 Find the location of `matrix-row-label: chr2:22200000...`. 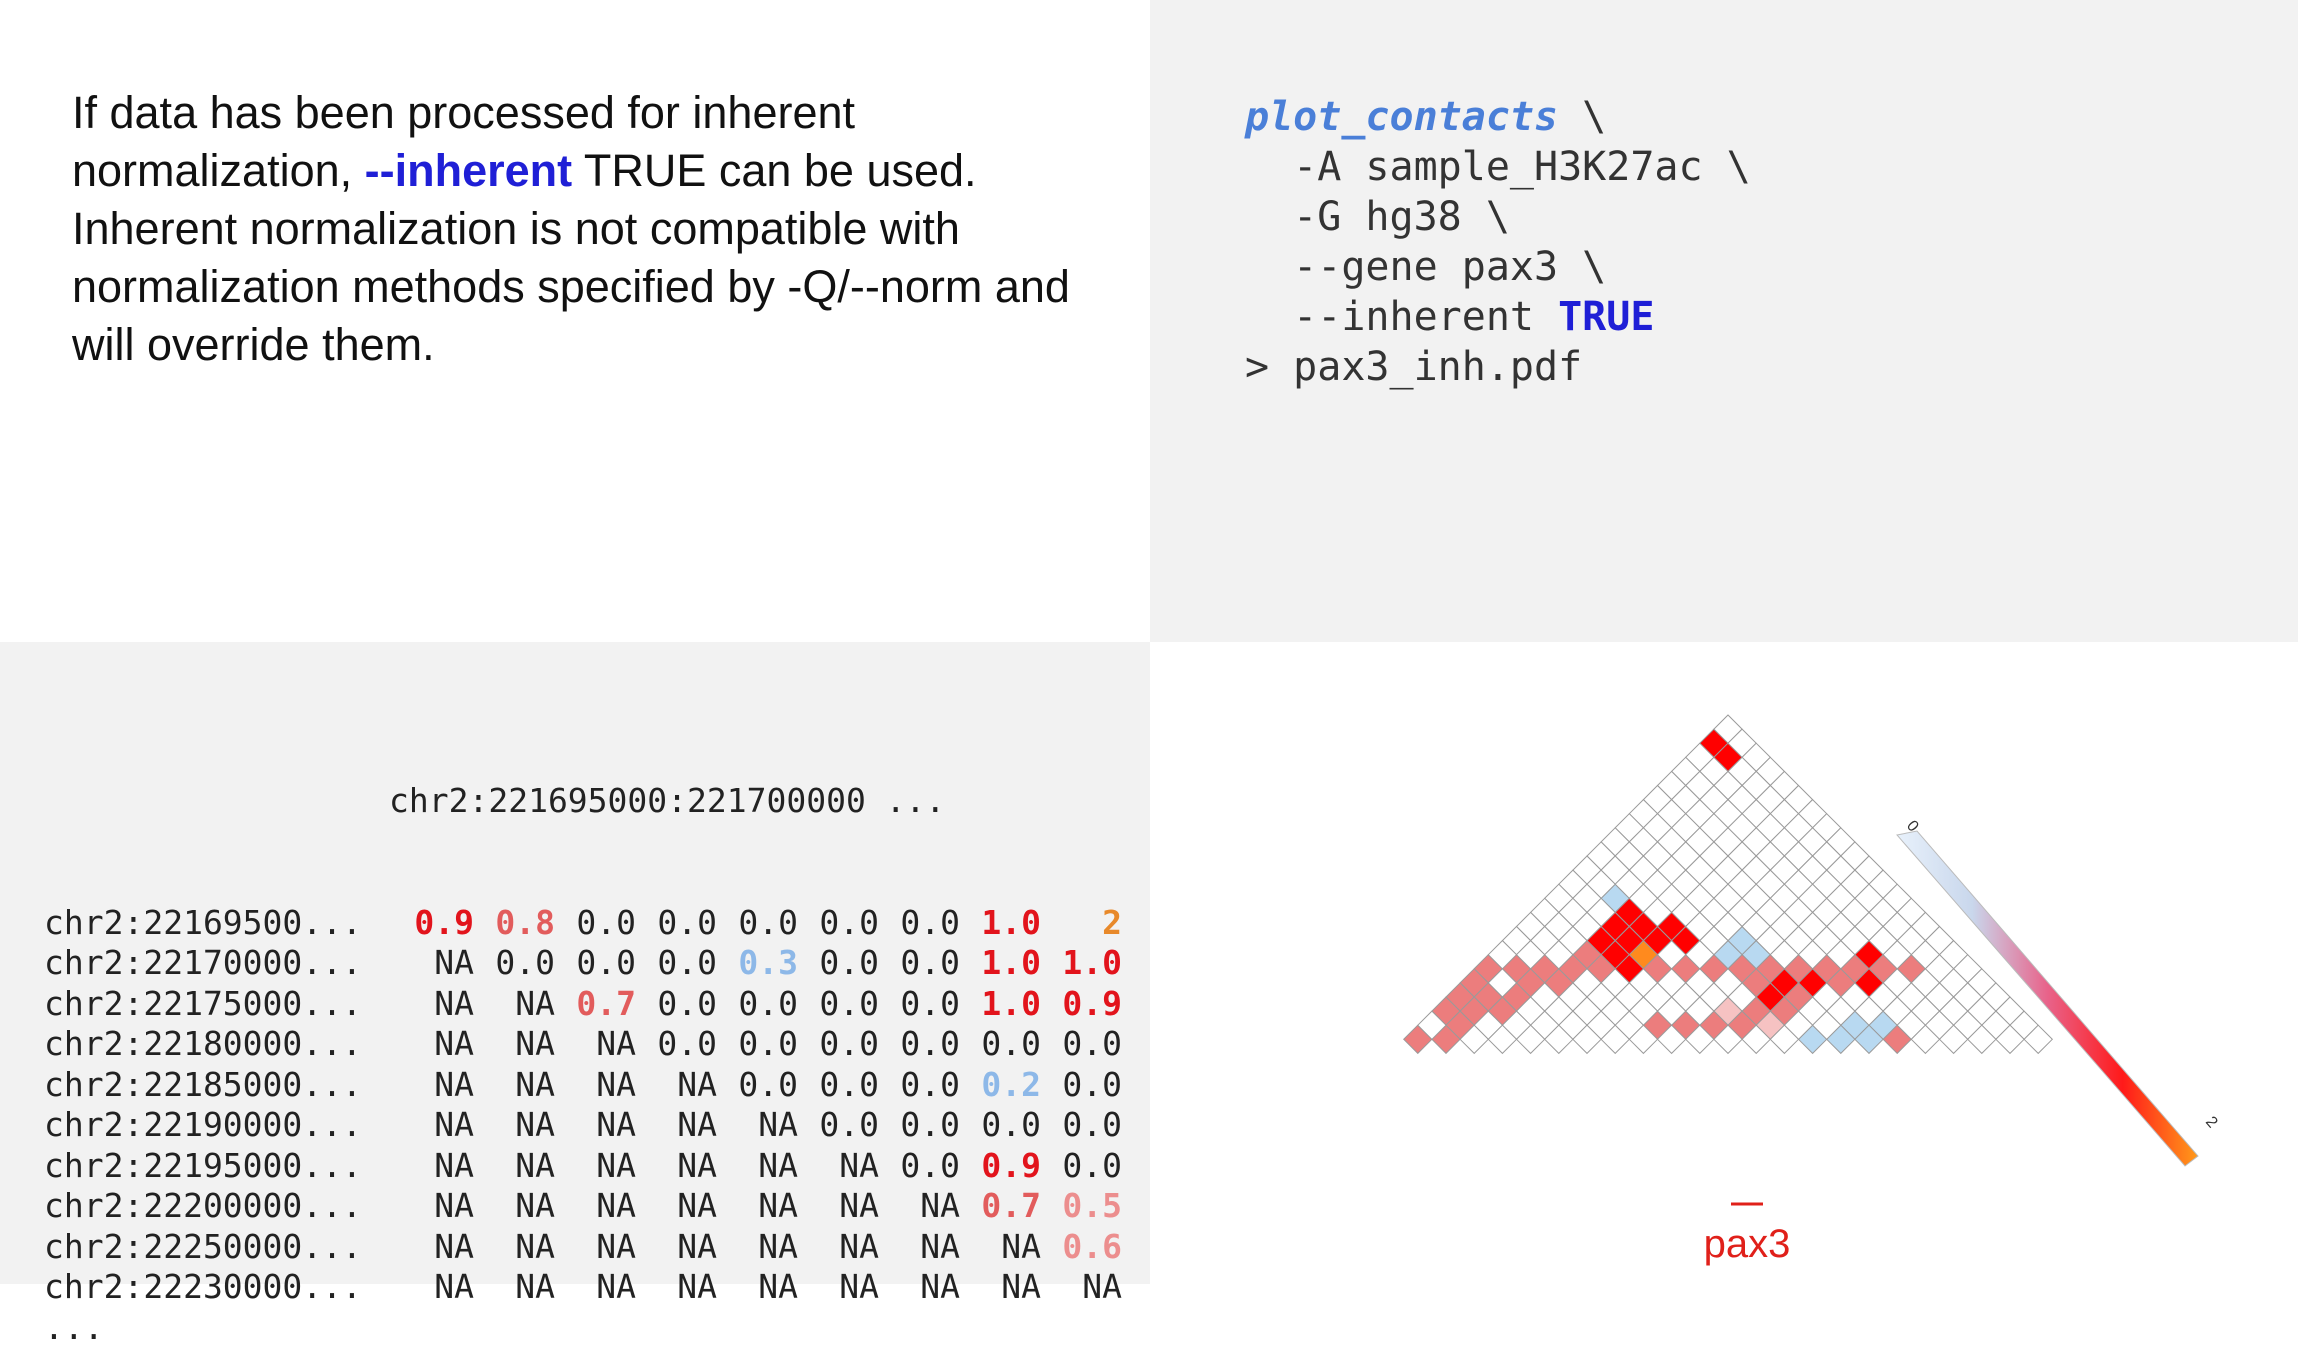

matrix-row-label: chr2:22200000... is located at coordinates (218, 1206).